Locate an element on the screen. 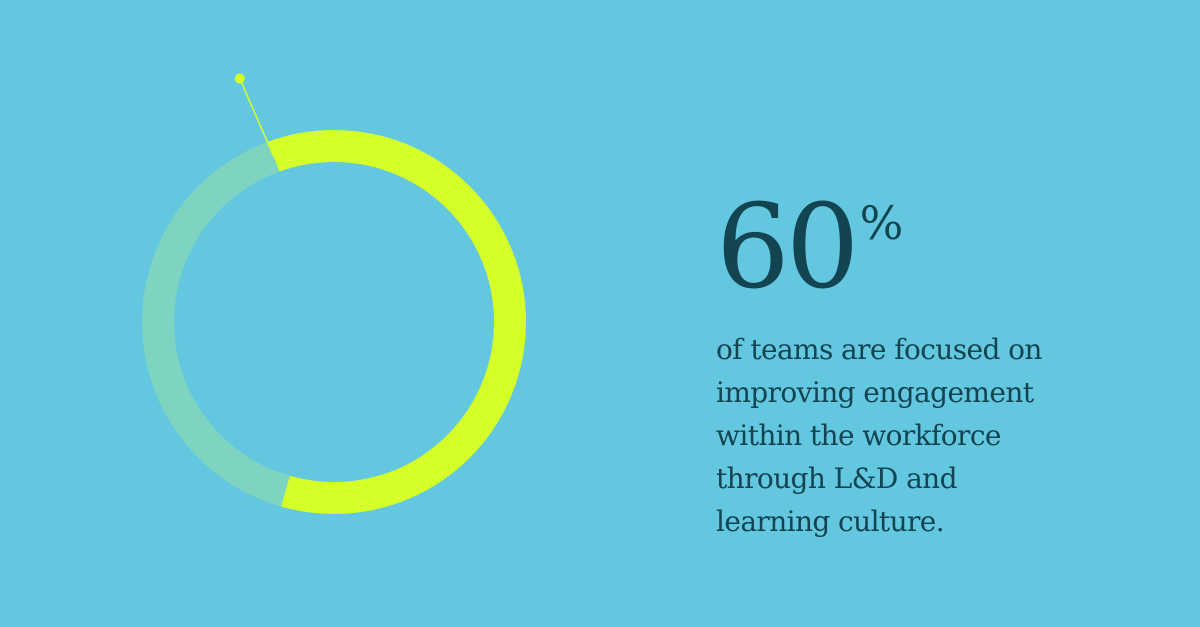  percentage-value: 60 is located at coordinates (788, 247).